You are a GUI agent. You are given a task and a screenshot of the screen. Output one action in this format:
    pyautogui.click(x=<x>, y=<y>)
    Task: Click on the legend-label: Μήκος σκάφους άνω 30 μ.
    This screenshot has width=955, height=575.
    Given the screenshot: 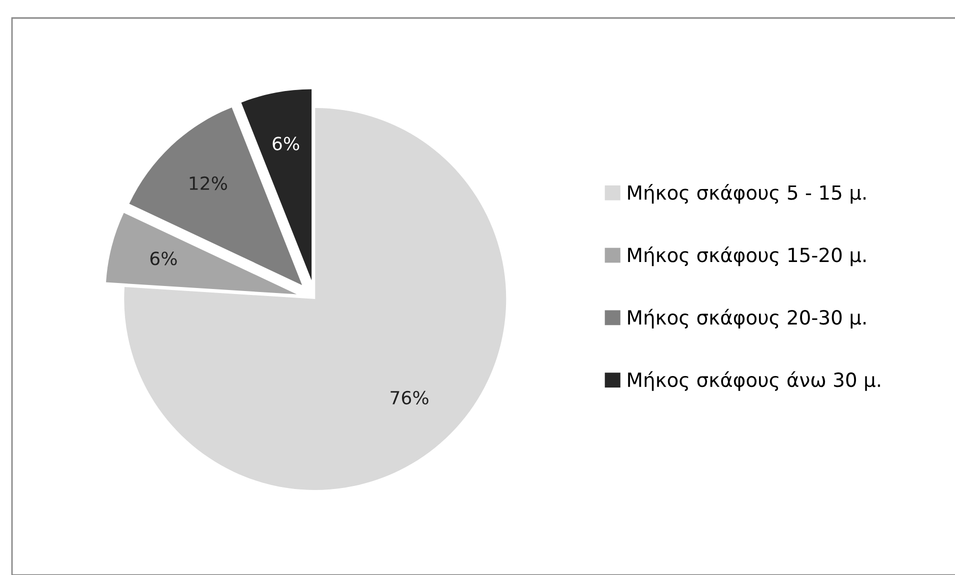 What is the action you would take?
    pyautogui.click(x=754, y=381)
    